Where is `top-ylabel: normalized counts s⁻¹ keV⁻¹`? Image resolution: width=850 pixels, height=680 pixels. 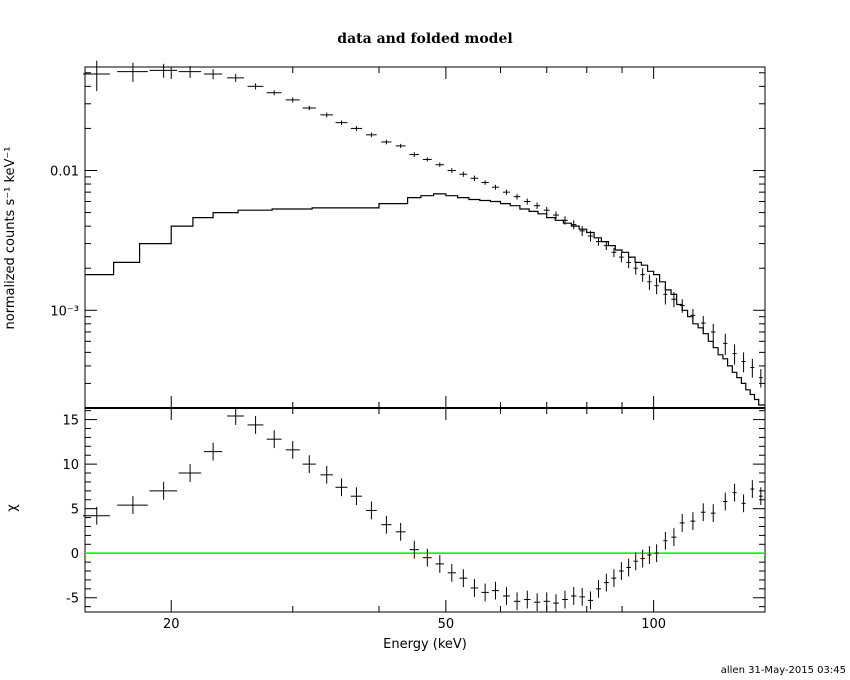 top-ylabel: normalized counts s⁻¹ keV⁻¹ is located at coordinates (10, 238).